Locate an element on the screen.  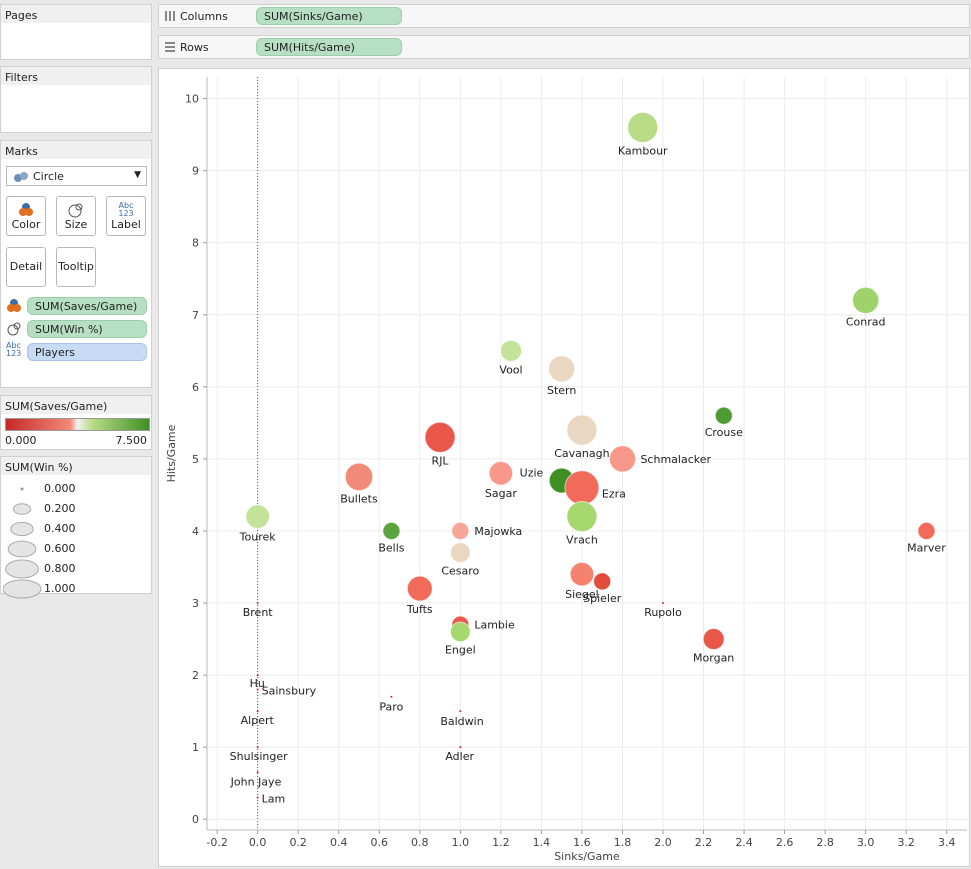
color-legend-min: 0.000 is located at coordinates (21, 440).